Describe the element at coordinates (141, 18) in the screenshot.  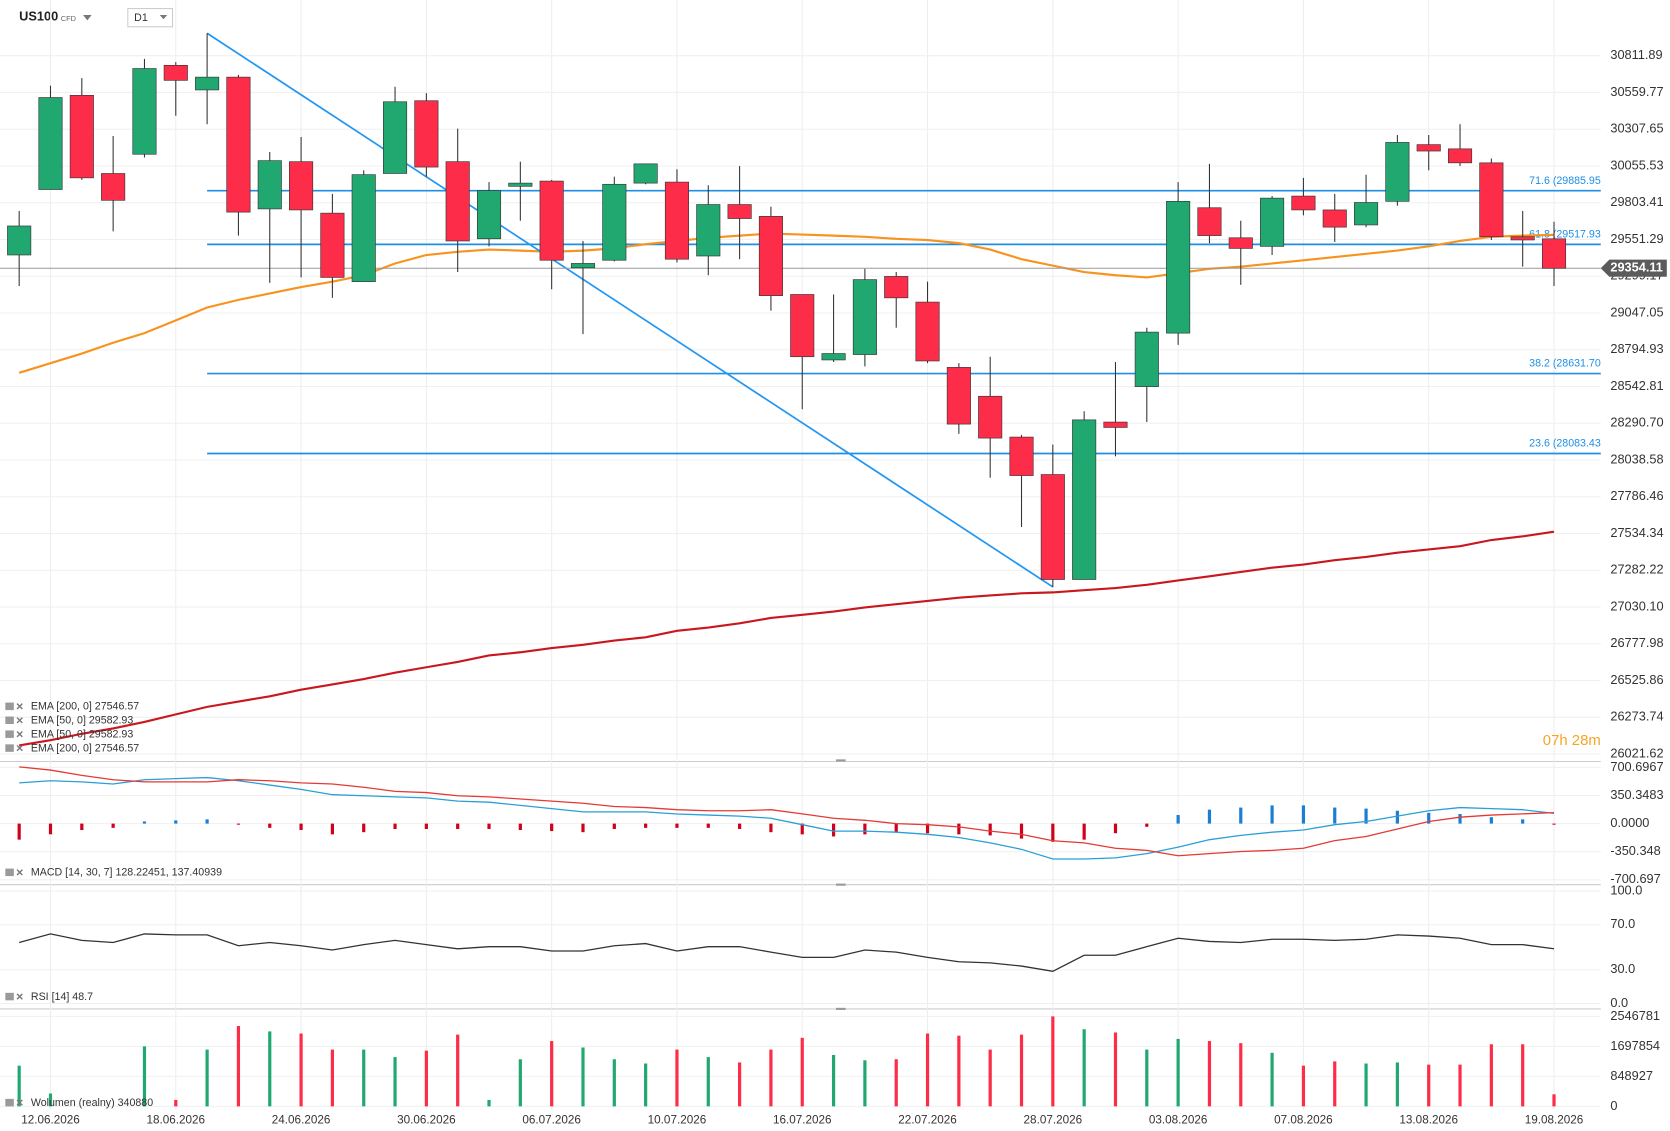
I see `timeframe: D1` at that location.